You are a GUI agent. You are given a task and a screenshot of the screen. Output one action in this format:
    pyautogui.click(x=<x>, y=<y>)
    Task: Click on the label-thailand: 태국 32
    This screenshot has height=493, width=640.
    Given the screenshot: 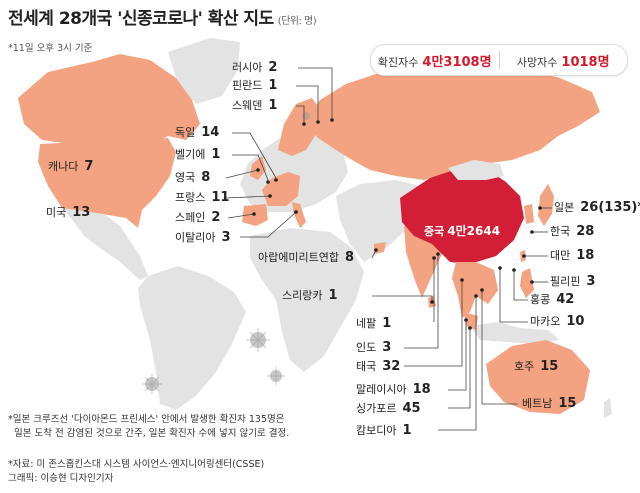 What is the action you would take?
    pyautogui.click(x=378, y=366)
    